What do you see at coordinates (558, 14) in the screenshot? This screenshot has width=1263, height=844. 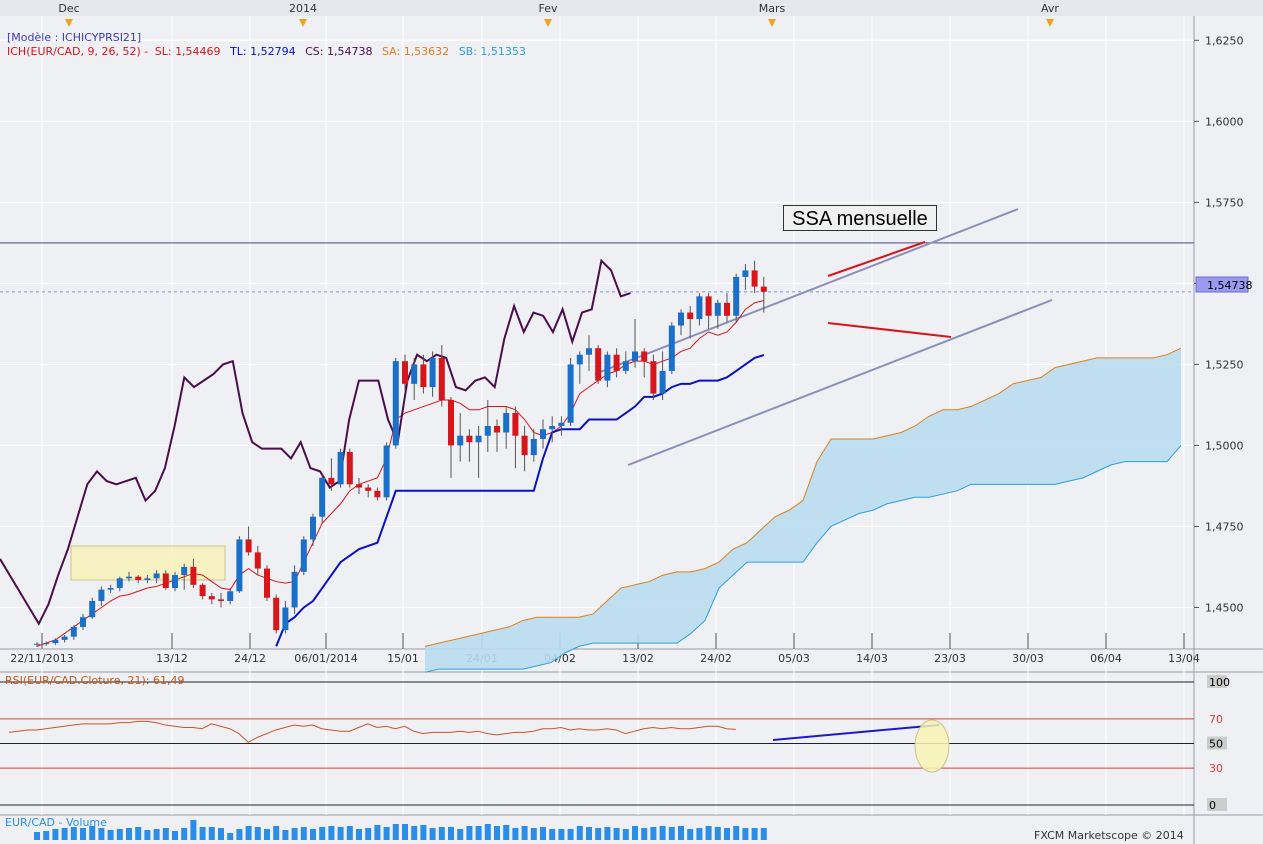 I see `month-markers: Dec 2014 Fev Mars Avr` at bounding box center [558, 14].